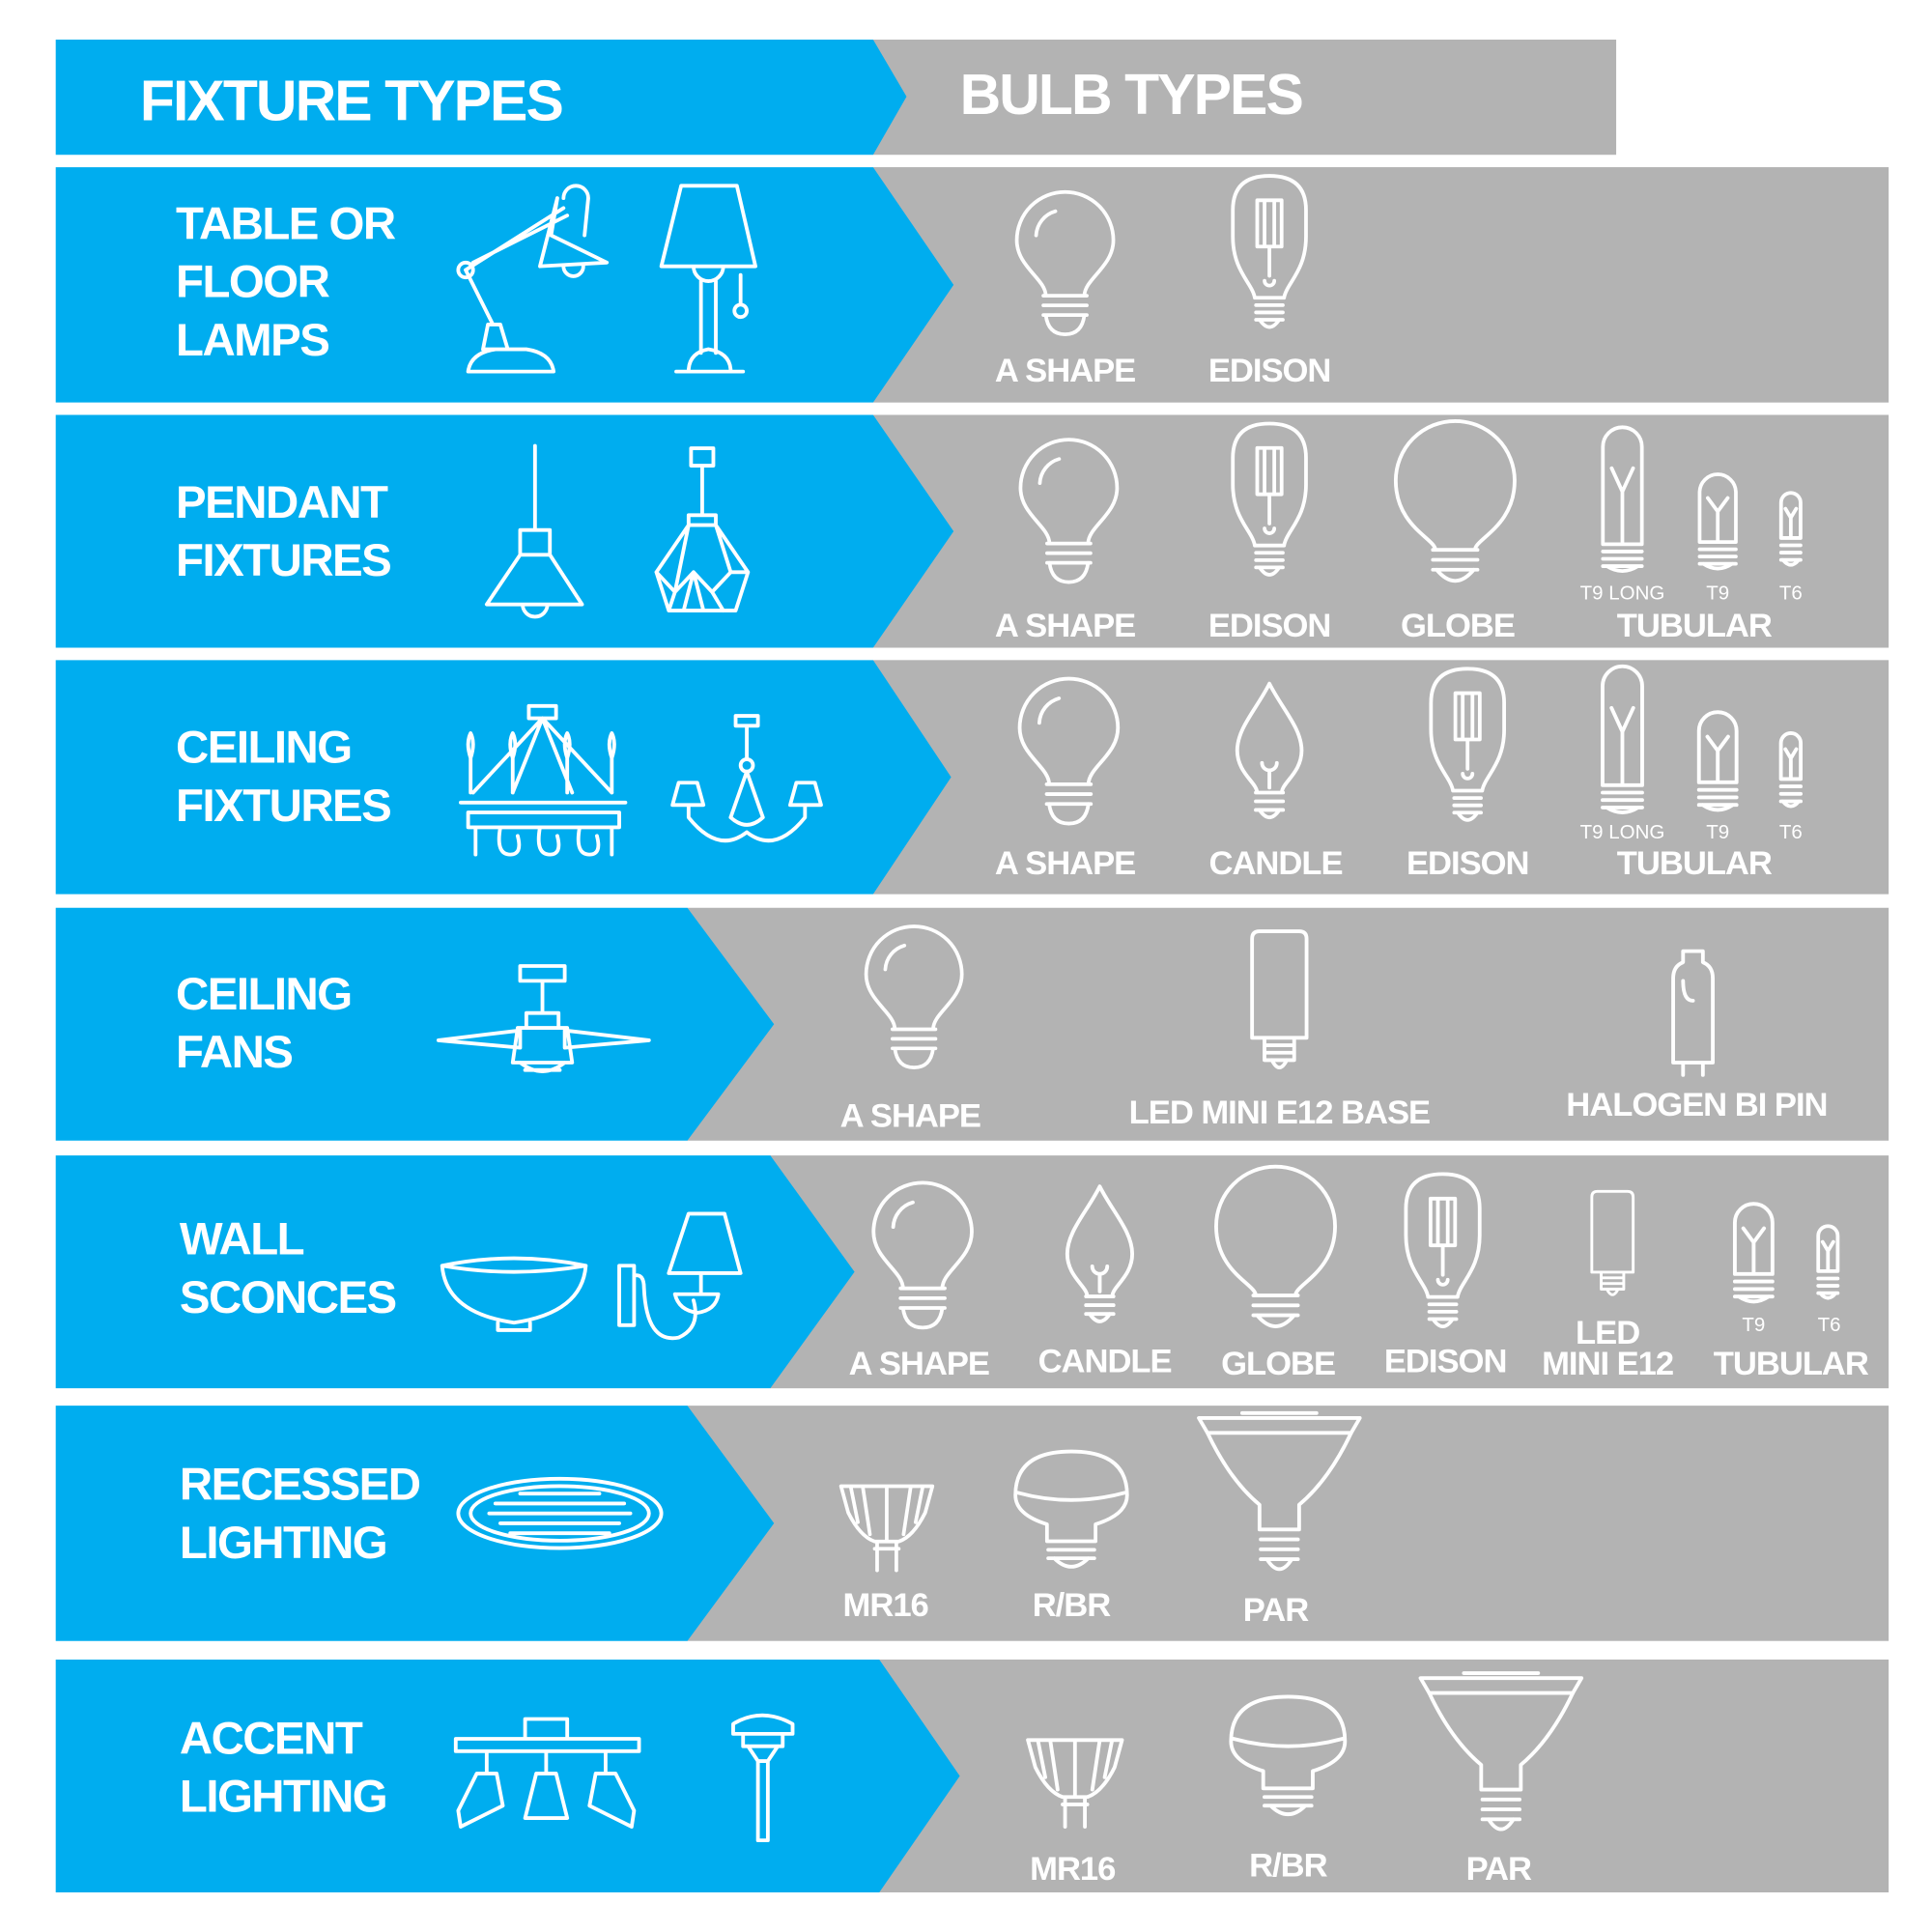 This screenshot has height=1932, width=1932. Describe the element at coordinates (1276, 781) in the screenshot. I see `bulb-item: CANDLE` at that location.